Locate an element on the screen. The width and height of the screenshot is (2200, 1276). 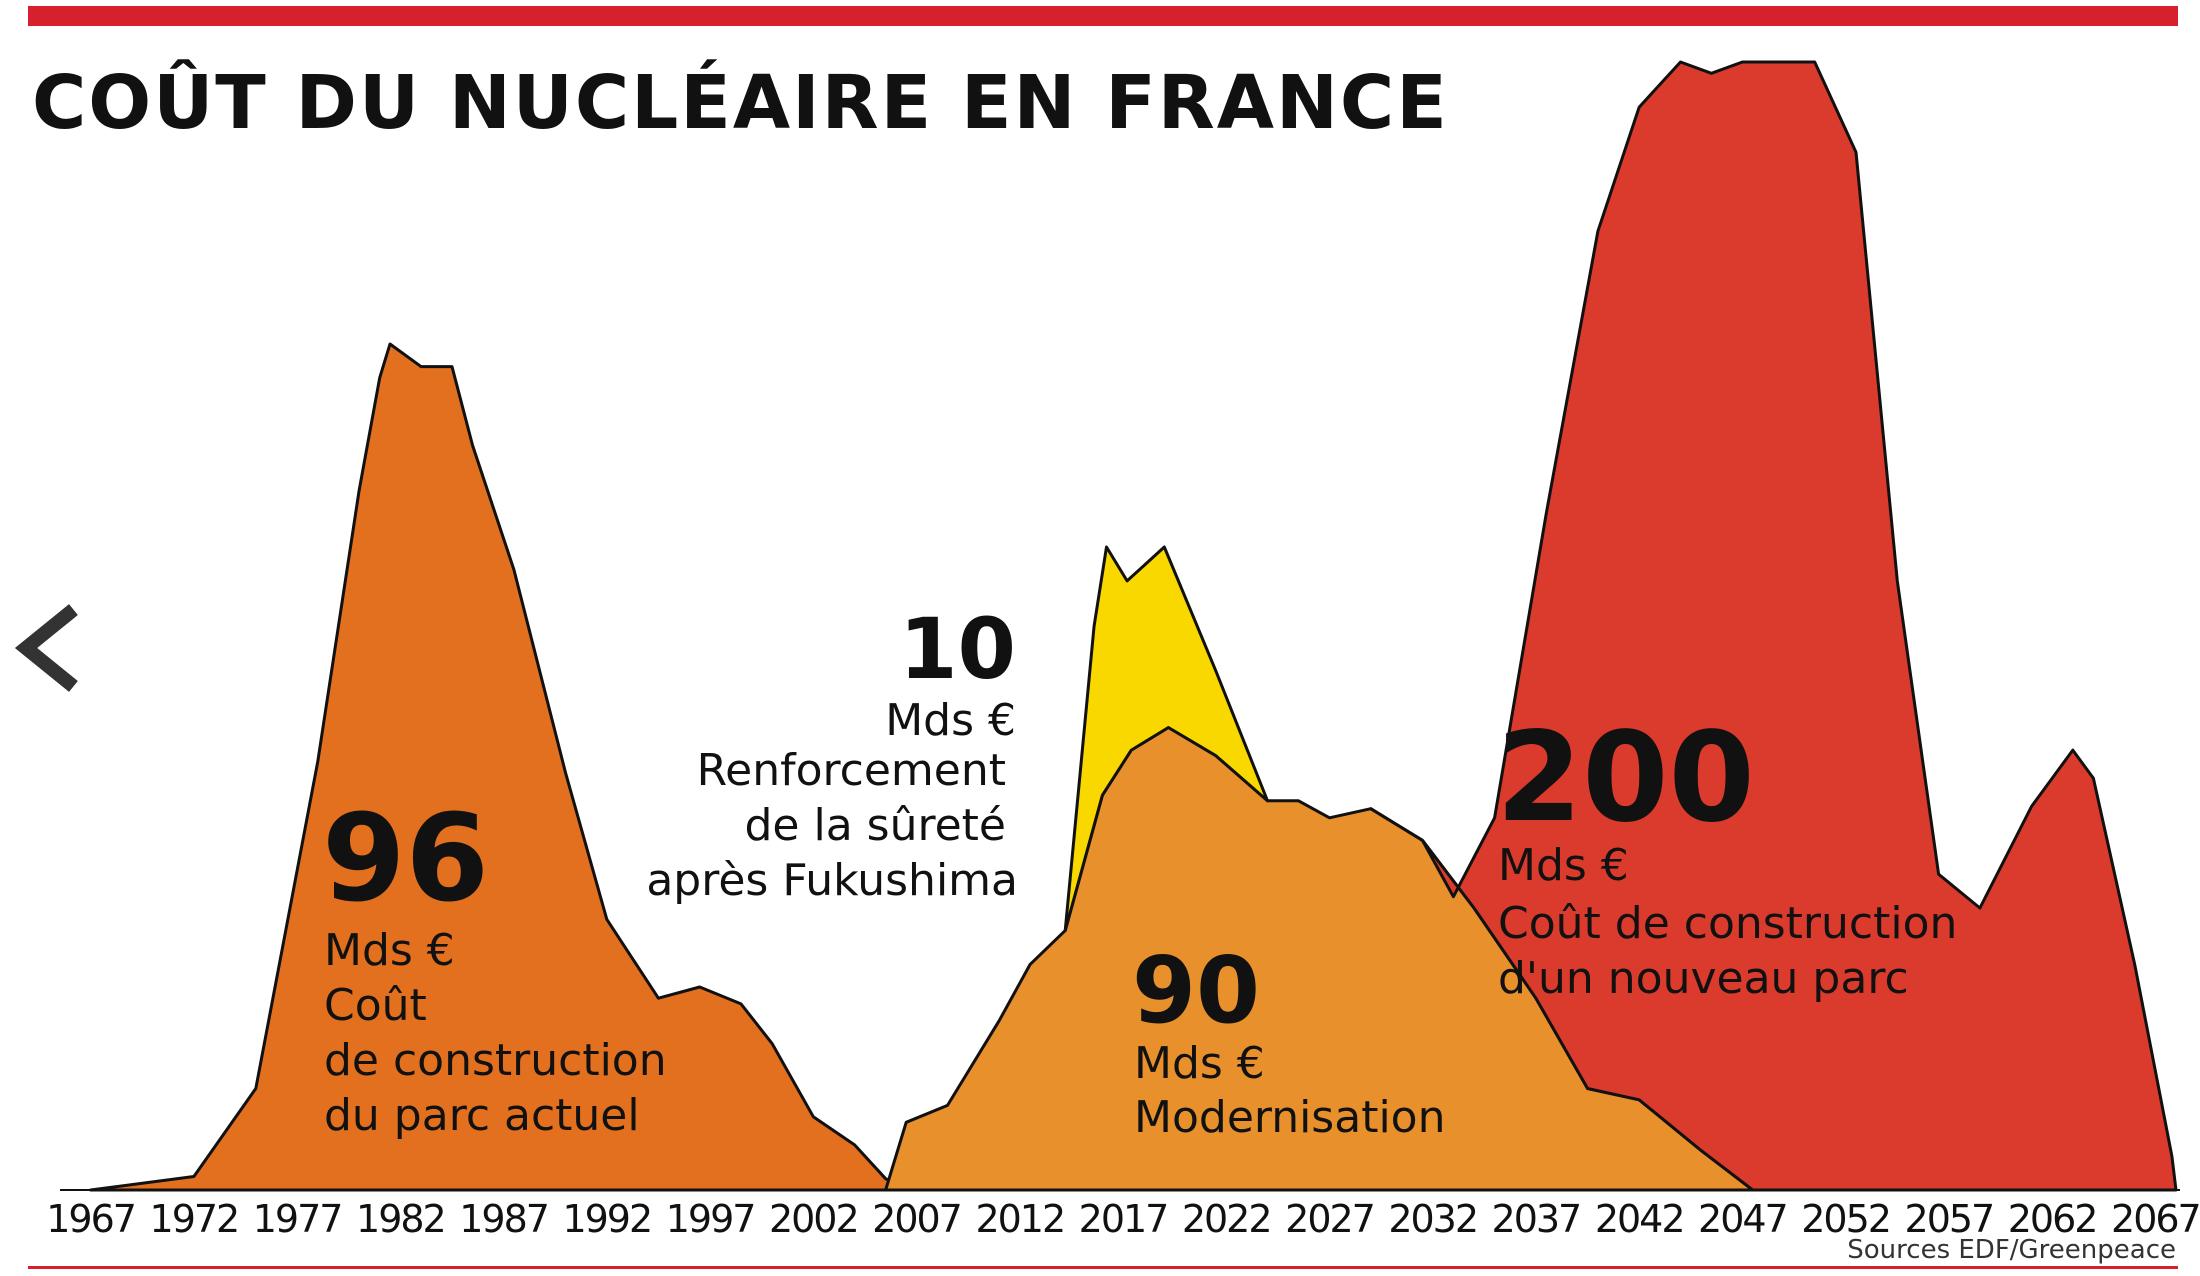
total-fukushima: 10 is located at coordinates (957, 649).